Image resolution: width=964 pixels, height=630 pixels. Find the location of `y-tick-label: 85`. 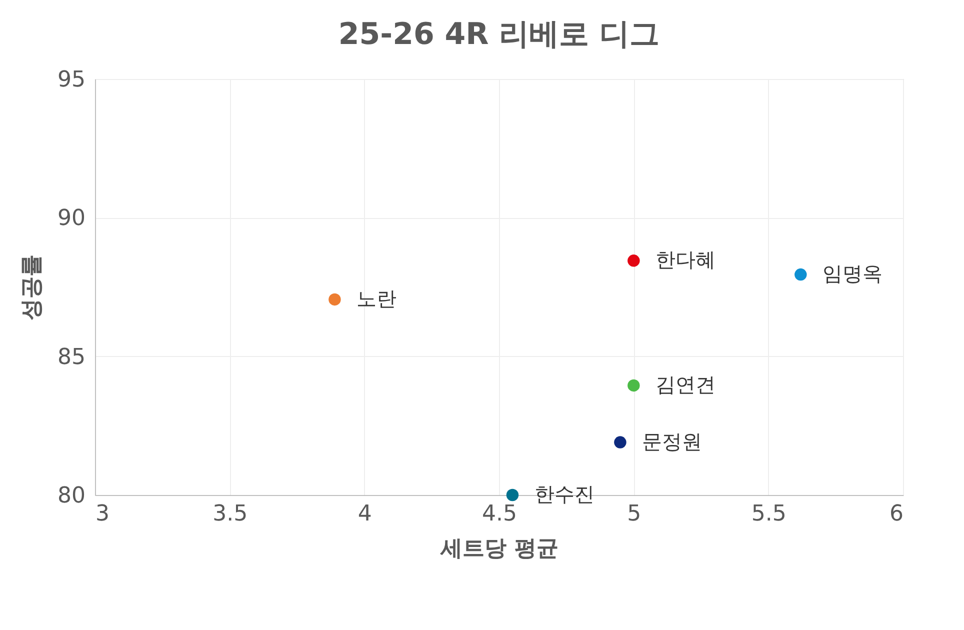

y-tick-label: 85 is located at coordinates (72, 357).